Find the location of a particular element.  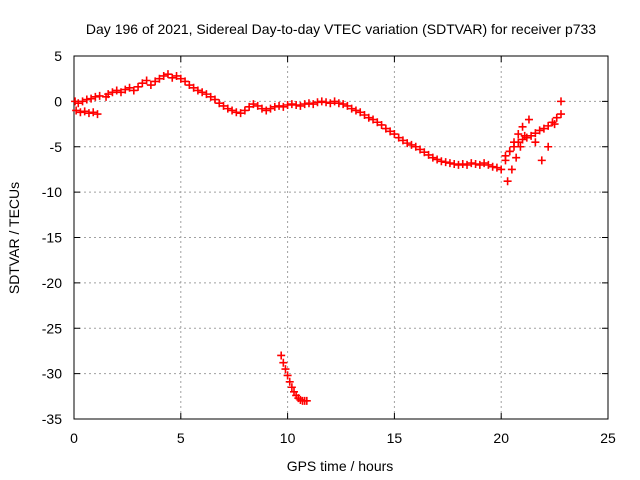

x-tick-label: 0 is located at coordinates (74, 438).